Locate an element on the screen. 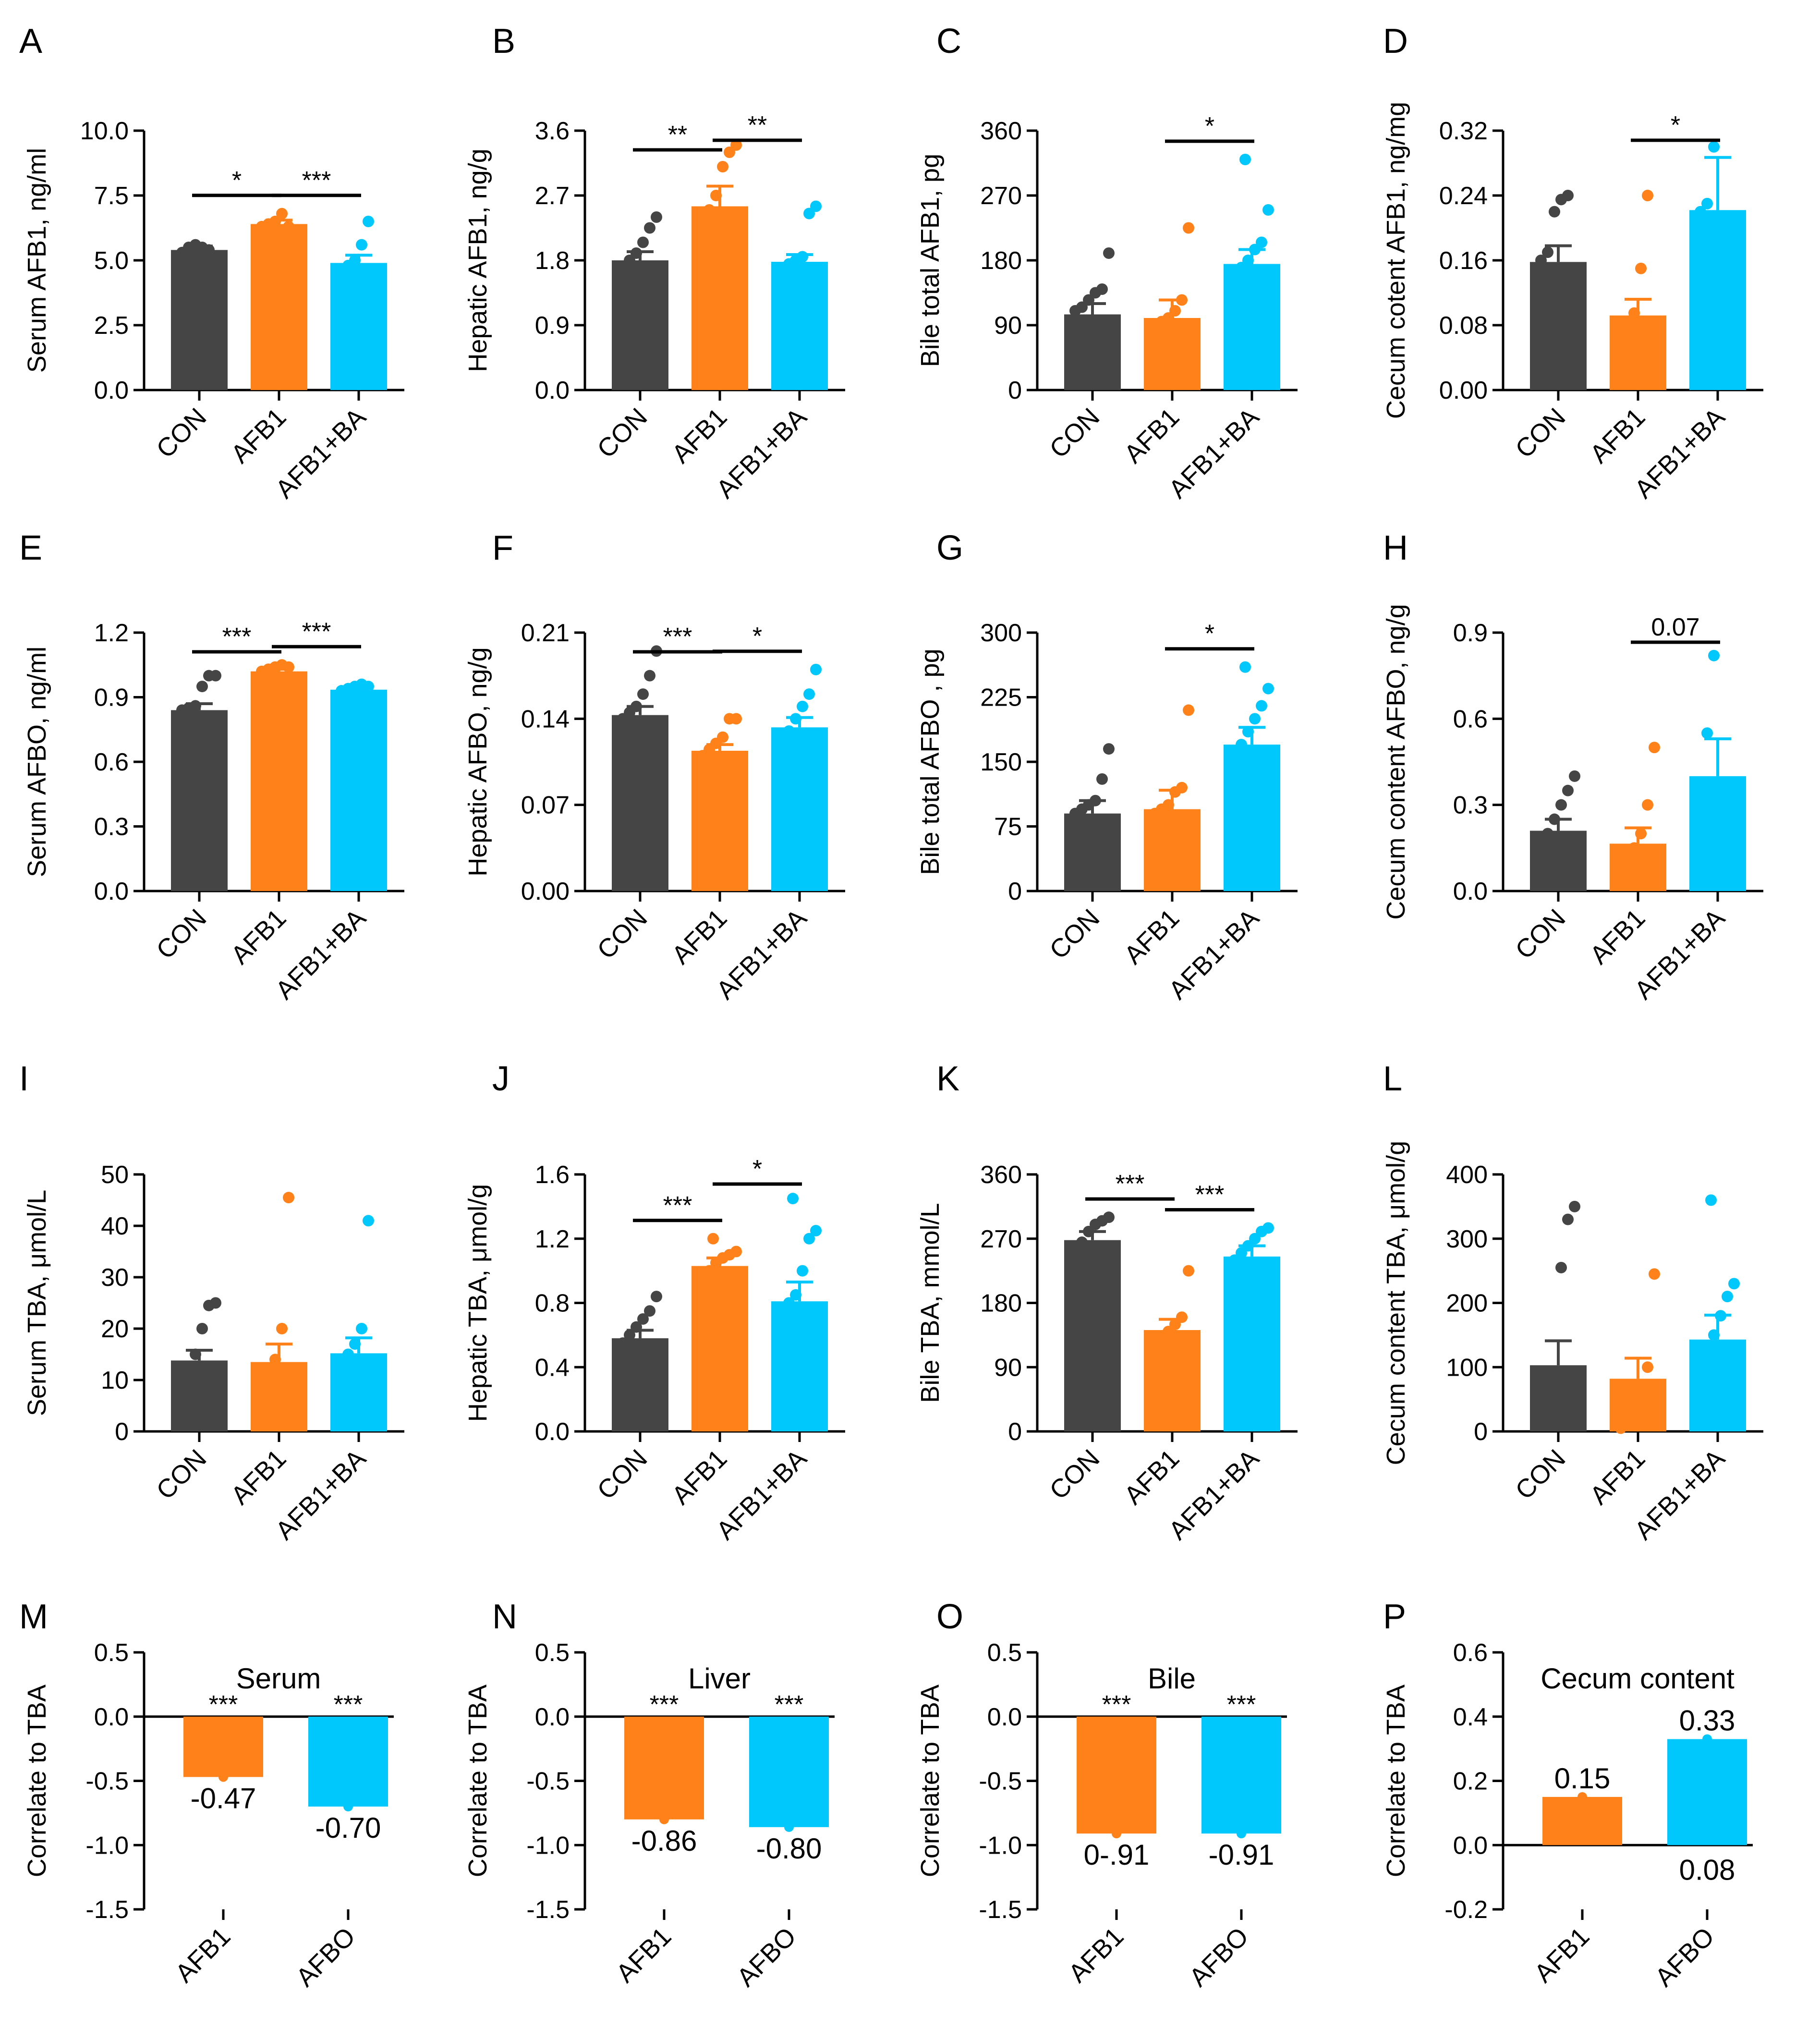  y-tick-label: 2.5 is located at coordinates (112, 326).